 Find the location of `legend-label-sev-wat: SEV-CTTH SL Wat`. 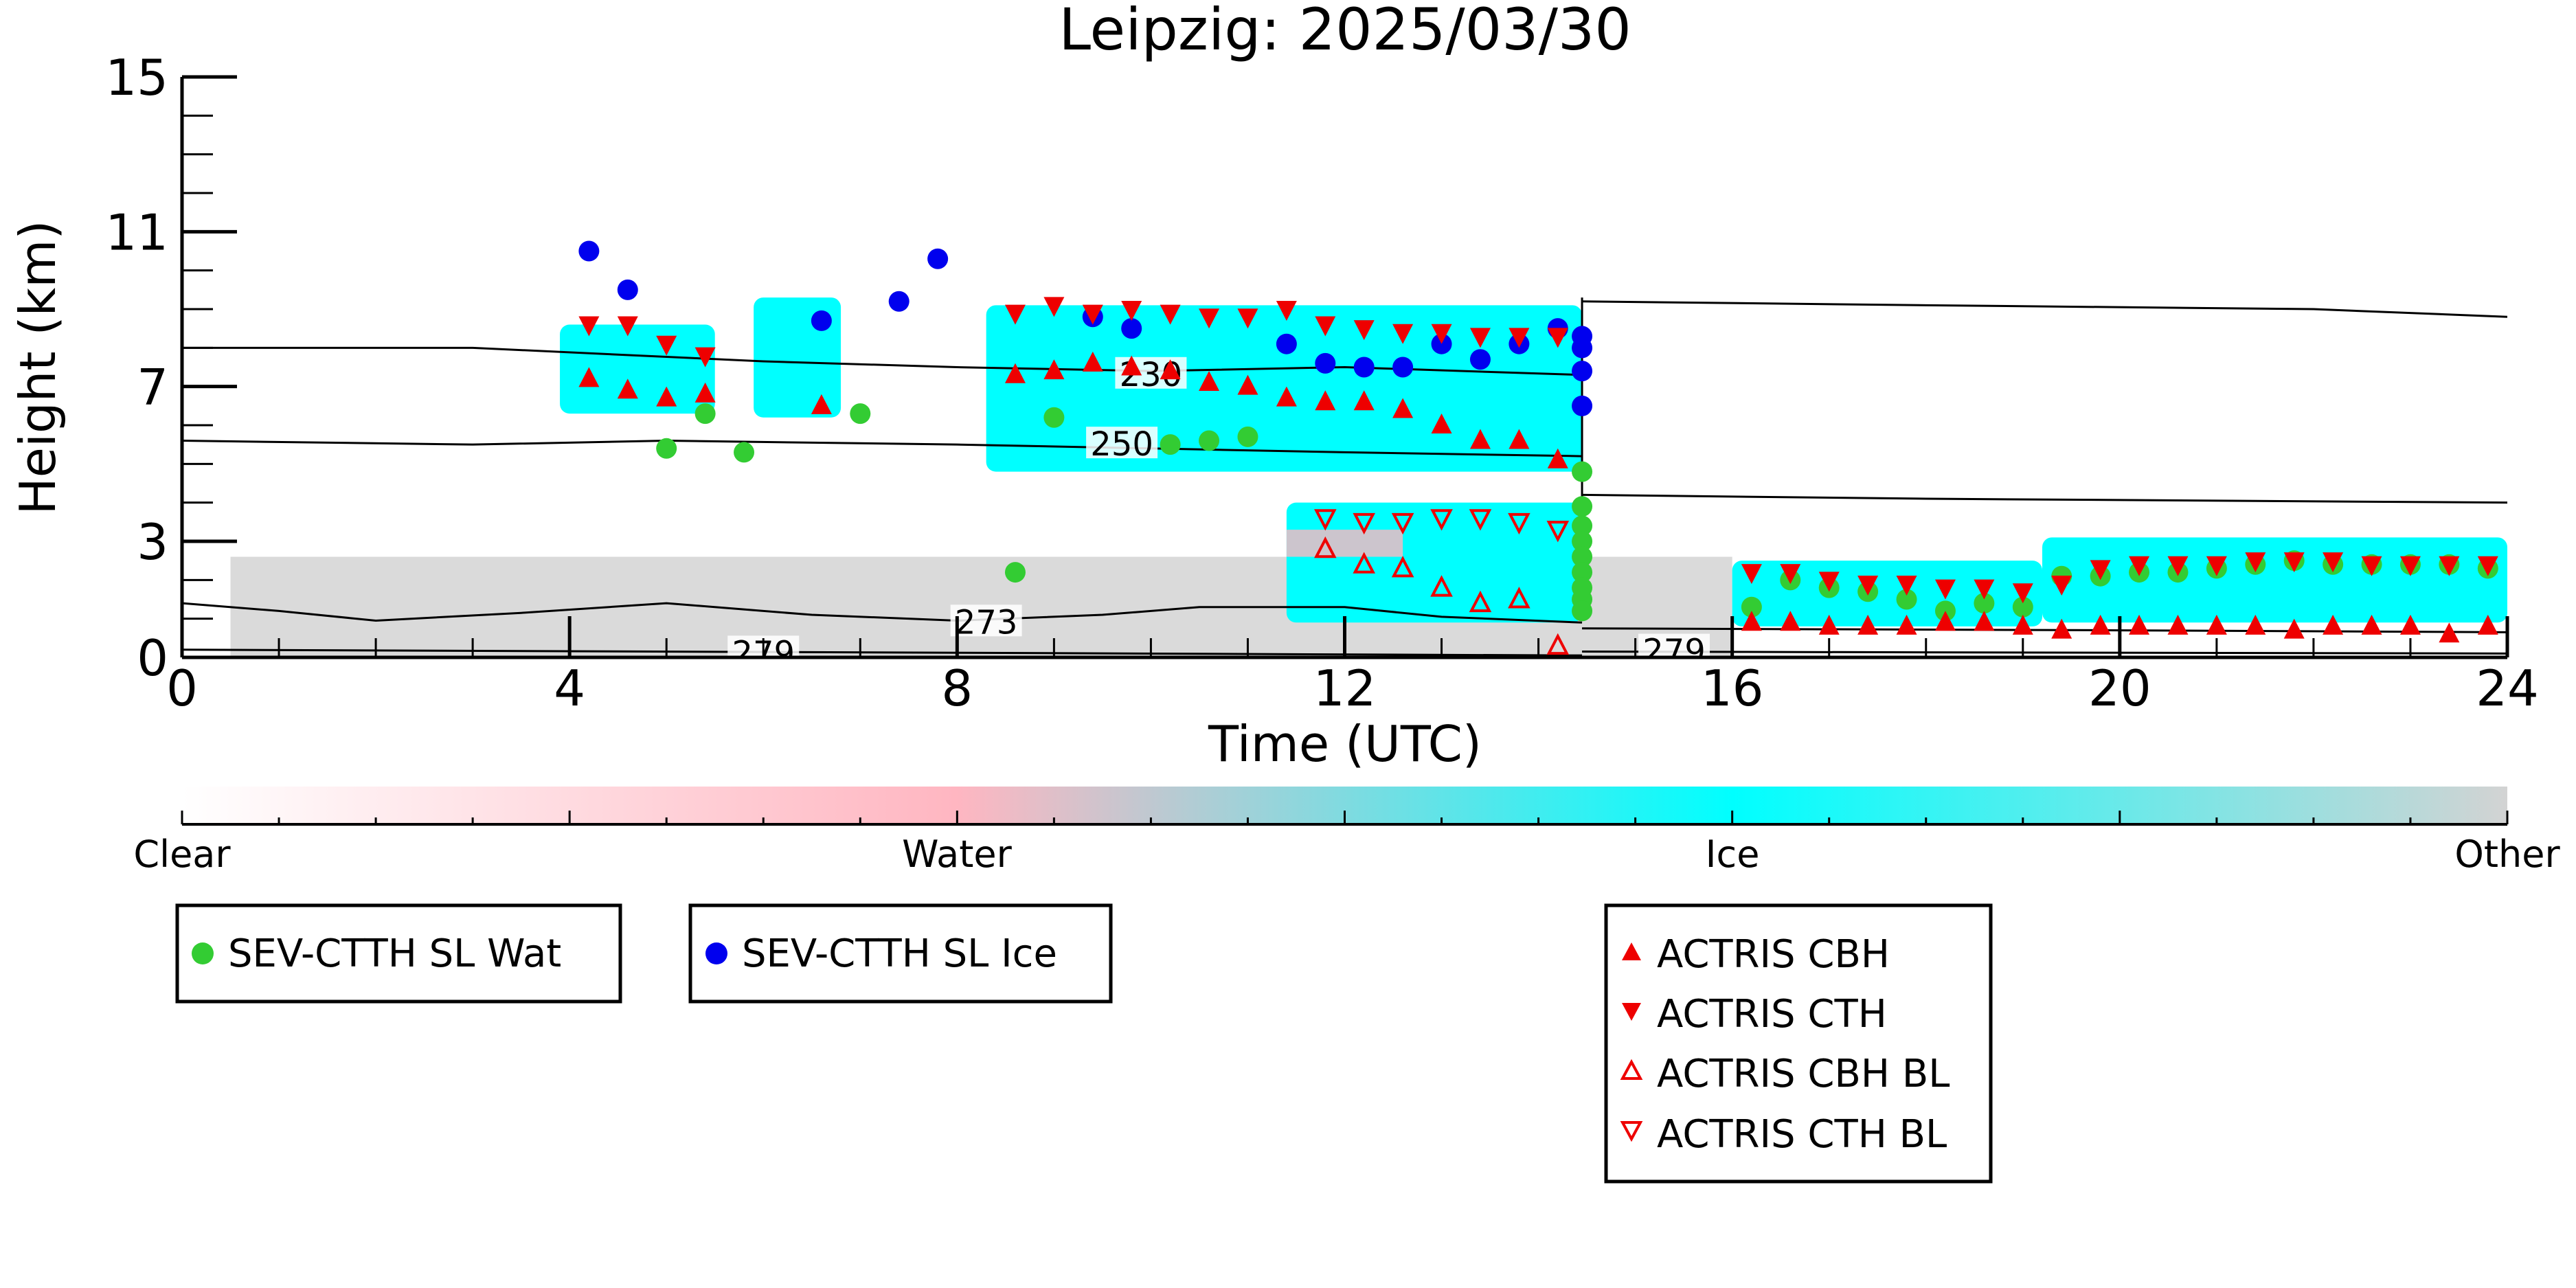

legend-label-sev-wat: SEV-CTTH SL Wat is located at coordinates (394, 953).